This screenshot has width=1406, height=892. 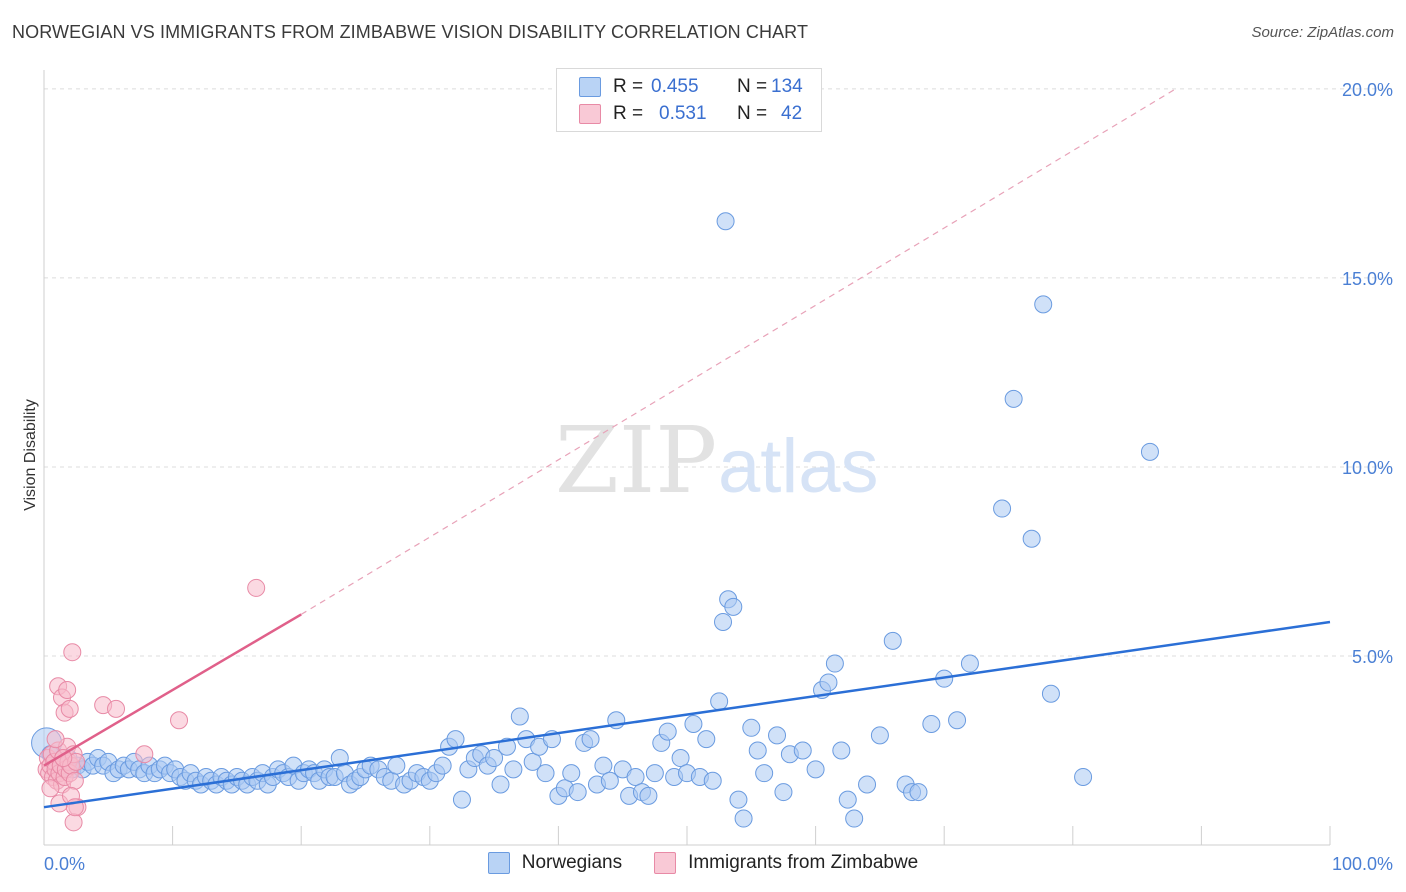 I want to click on bottom-legend-label-norwegians: Norwegians, so click(x=572, y=862).